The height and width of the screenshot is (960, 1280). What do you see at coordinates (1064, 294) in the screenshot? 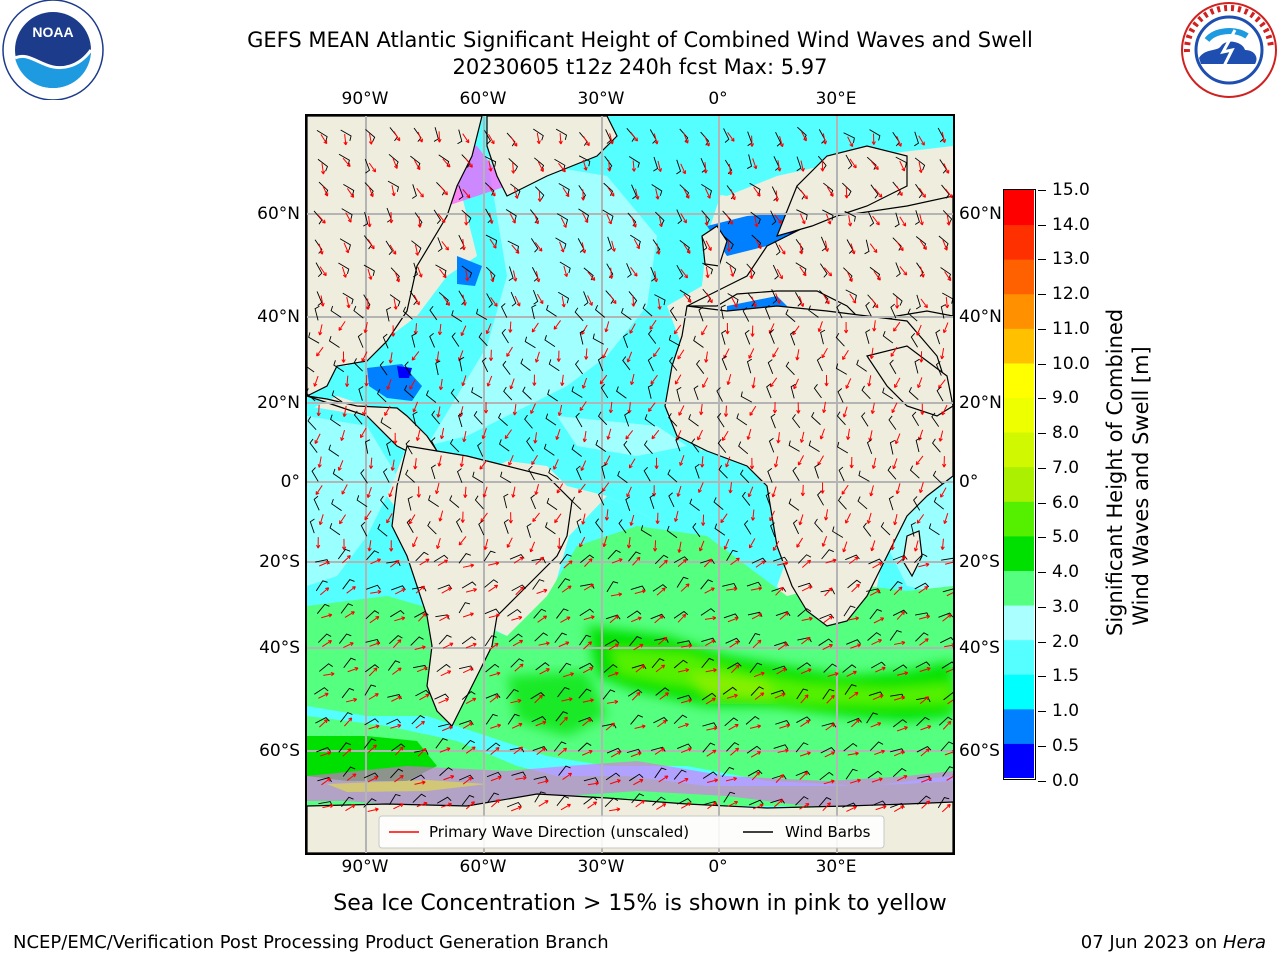
I see `colorbar-tick: 12.0` at bounding box center [1064, 294].